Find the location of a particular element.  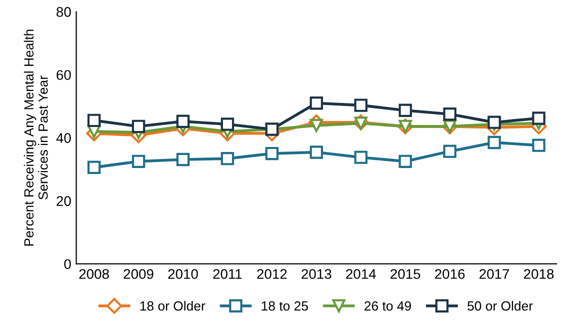

y-tick-label: 40 is located at coordinates (63, 138).